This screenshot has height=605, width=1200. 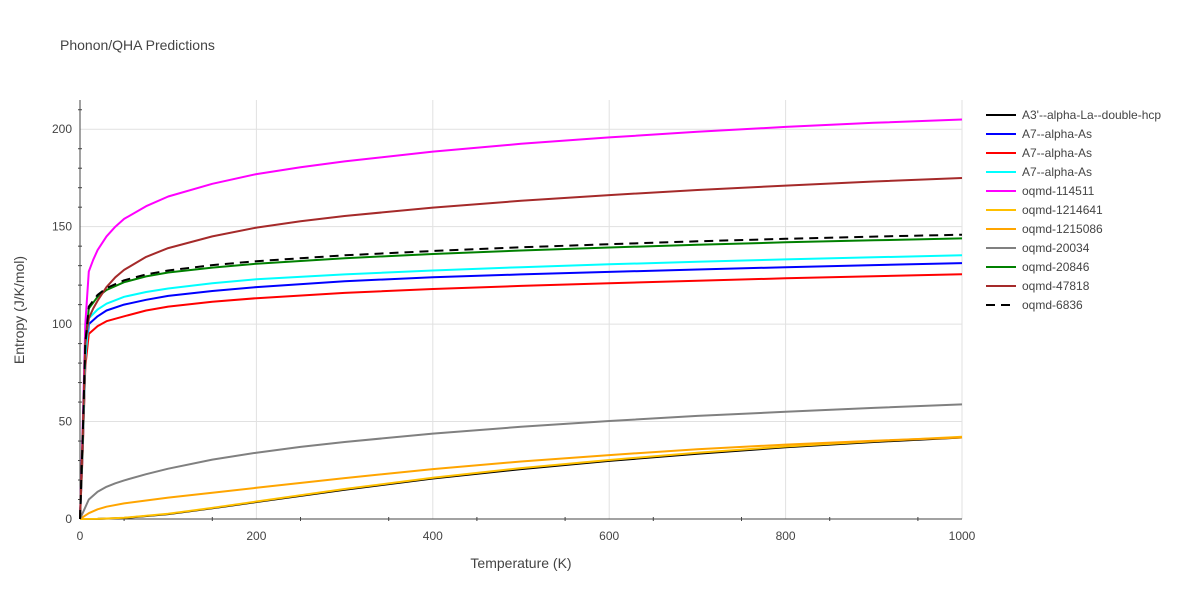 What do you see at coordinates (433, 536) in the screenshot?
I see `x-tick-label: 400` at bounding box center [433, 536].